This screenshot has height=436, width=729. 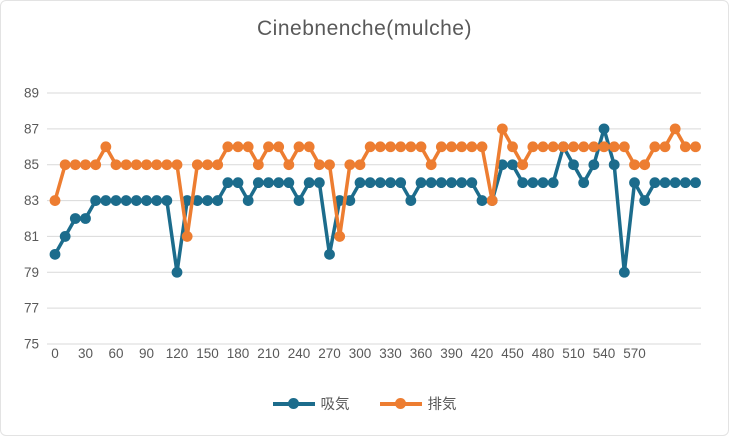 I want to click on x-tick-label: 30, so click(x=85, y=353).